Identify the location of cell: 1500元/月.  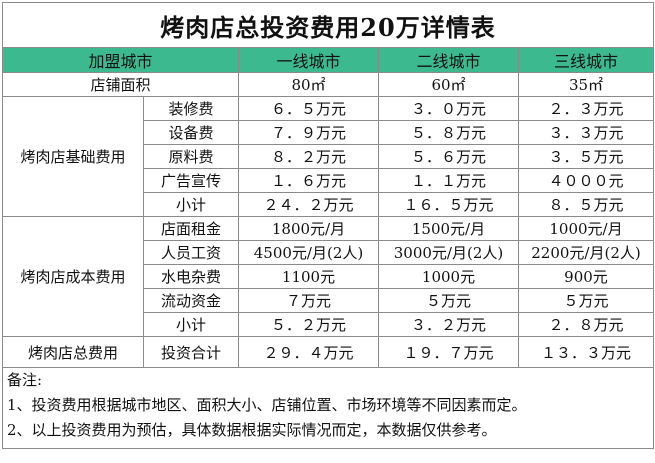
(448, 228).